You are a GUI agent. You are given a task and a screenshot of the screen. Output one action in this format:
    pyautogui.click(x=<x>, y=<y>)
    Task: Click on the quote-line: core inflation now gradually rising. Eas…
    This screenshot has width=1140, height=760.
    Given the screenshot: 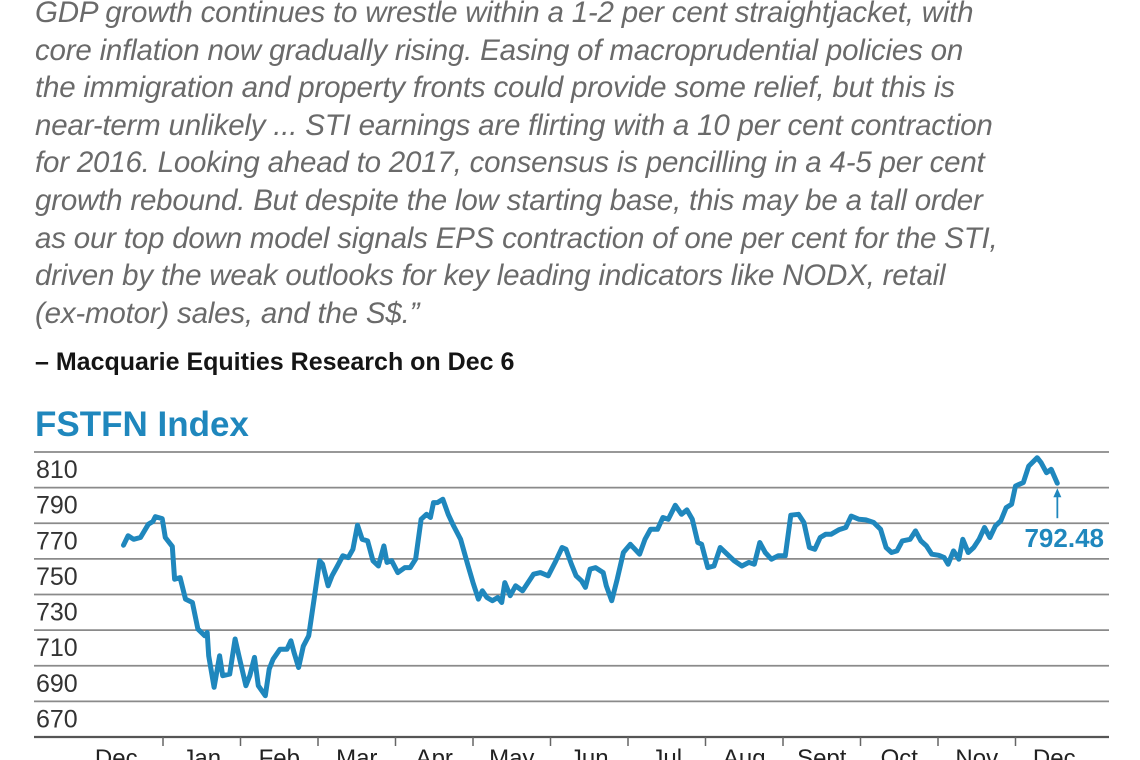 What is the action you would take?
    pyautogui.click(x=499, y=50)
    